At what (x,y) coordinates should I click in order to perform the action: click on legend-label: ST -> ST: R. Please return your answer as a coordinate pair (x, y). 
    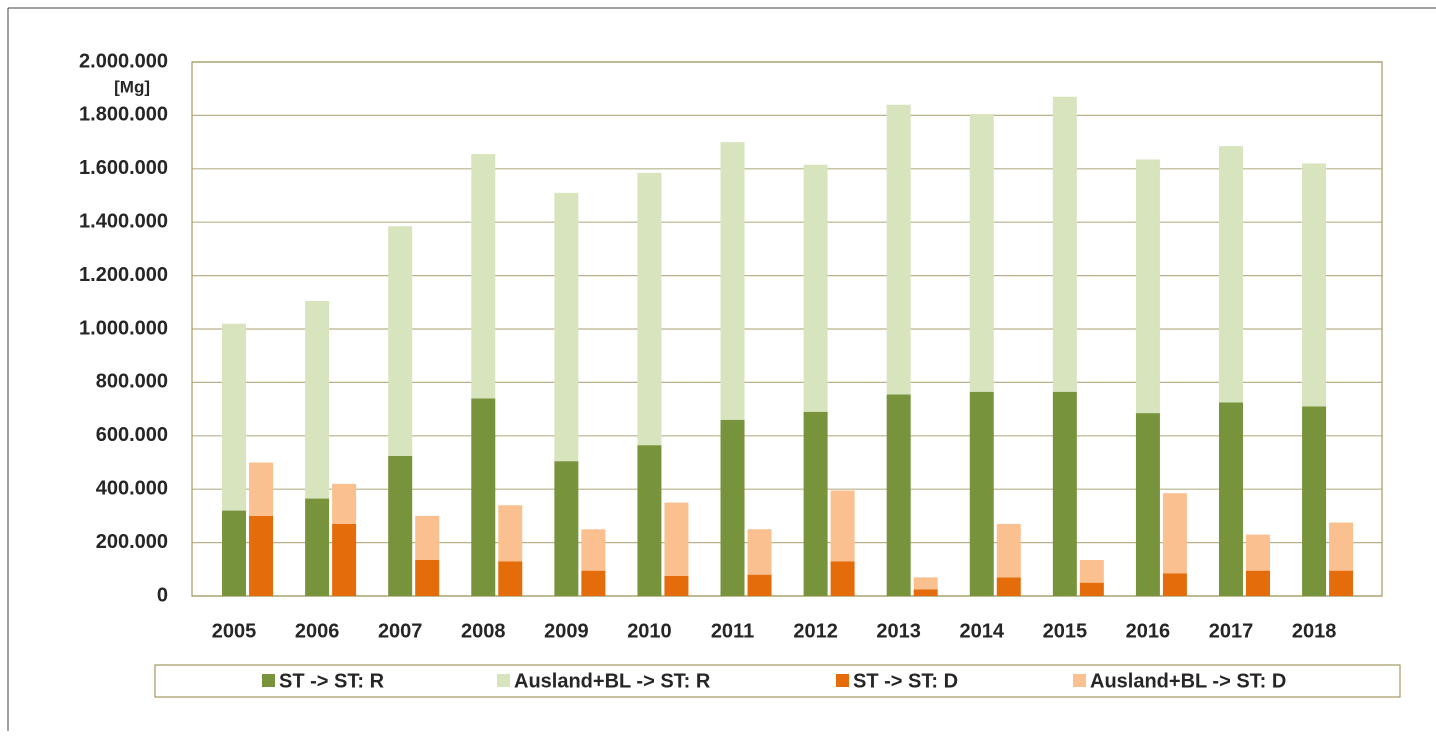
    Looking at the image, I should click on (332, 681).